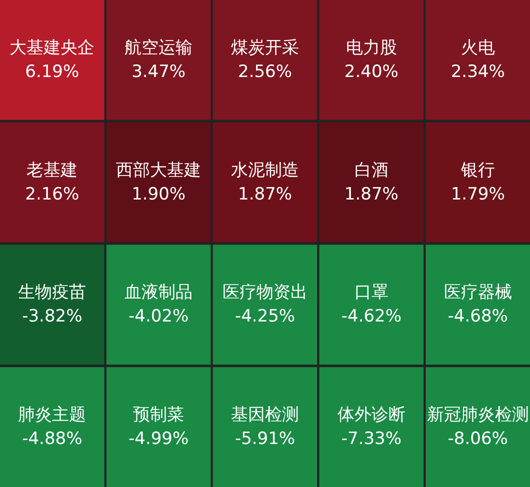 This screenshot has height=487, width=530. What do you see at coordinates (159, 72) in the screenshot?
I see `data-label: 3.47%` at bounding box center [159, 72].